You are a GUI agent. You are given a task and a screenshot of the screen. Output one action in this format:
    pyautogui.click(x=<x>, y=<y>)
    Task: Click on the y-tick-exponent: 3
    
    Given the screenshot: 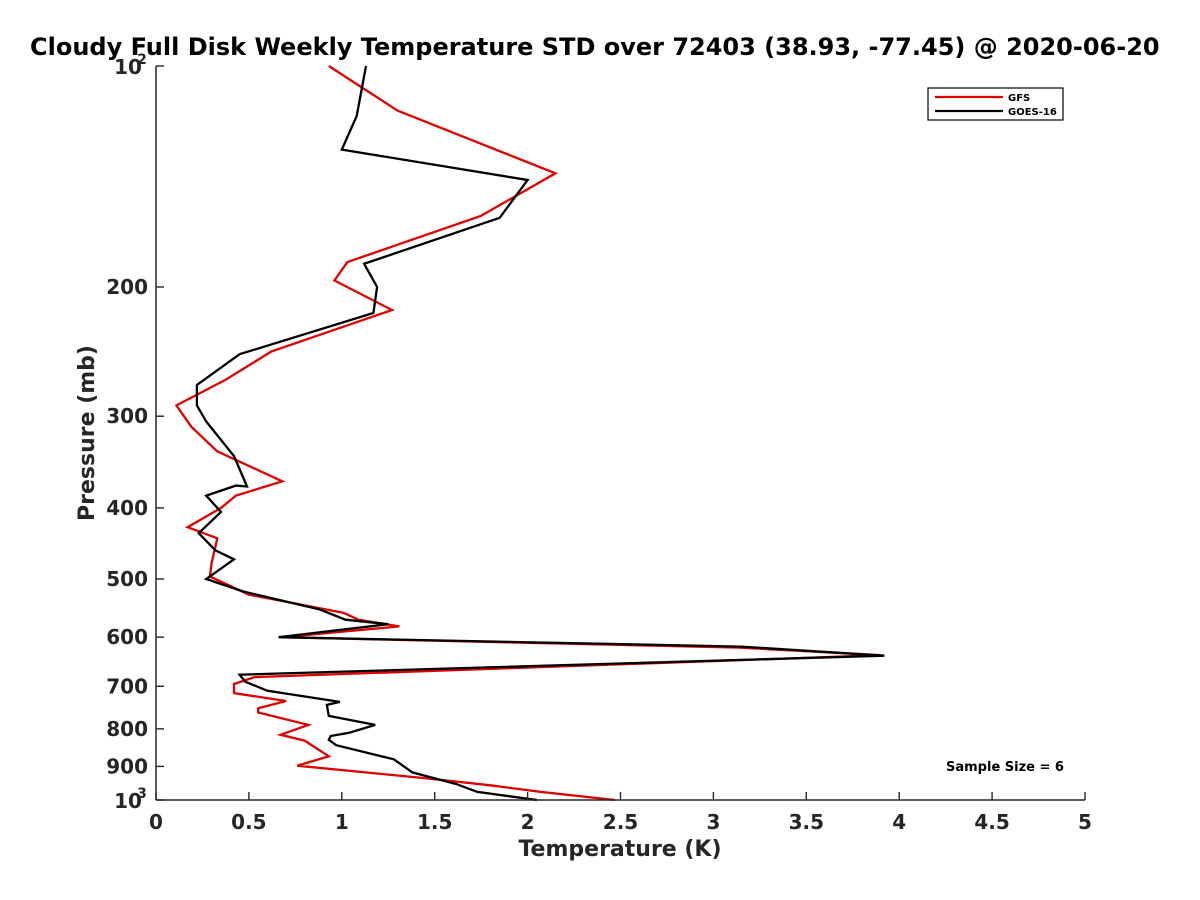 What is the action you would take?
    pyautogui.click(x=142, y=794)
    